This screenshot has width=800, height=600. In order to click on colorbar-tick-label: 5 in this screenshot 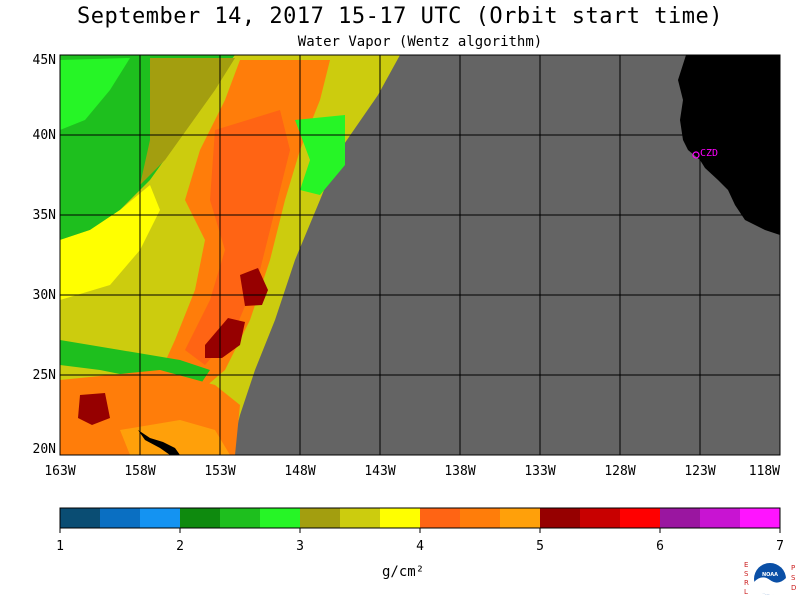, I will do `click(540, 546)`.